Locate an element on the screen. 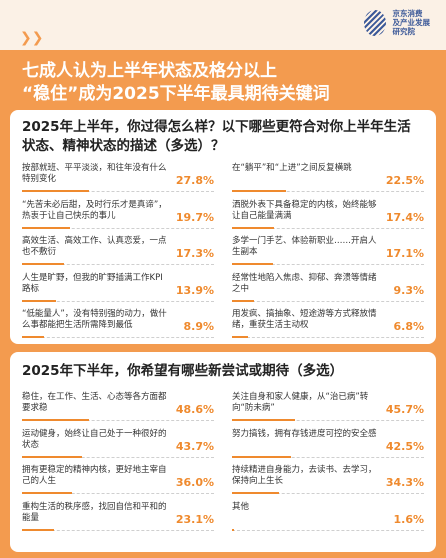 This screenshot has height=558, width=446. category-label: 在“躺平”和“上进”之间反复横跳 is located at coordinates (292, 168).